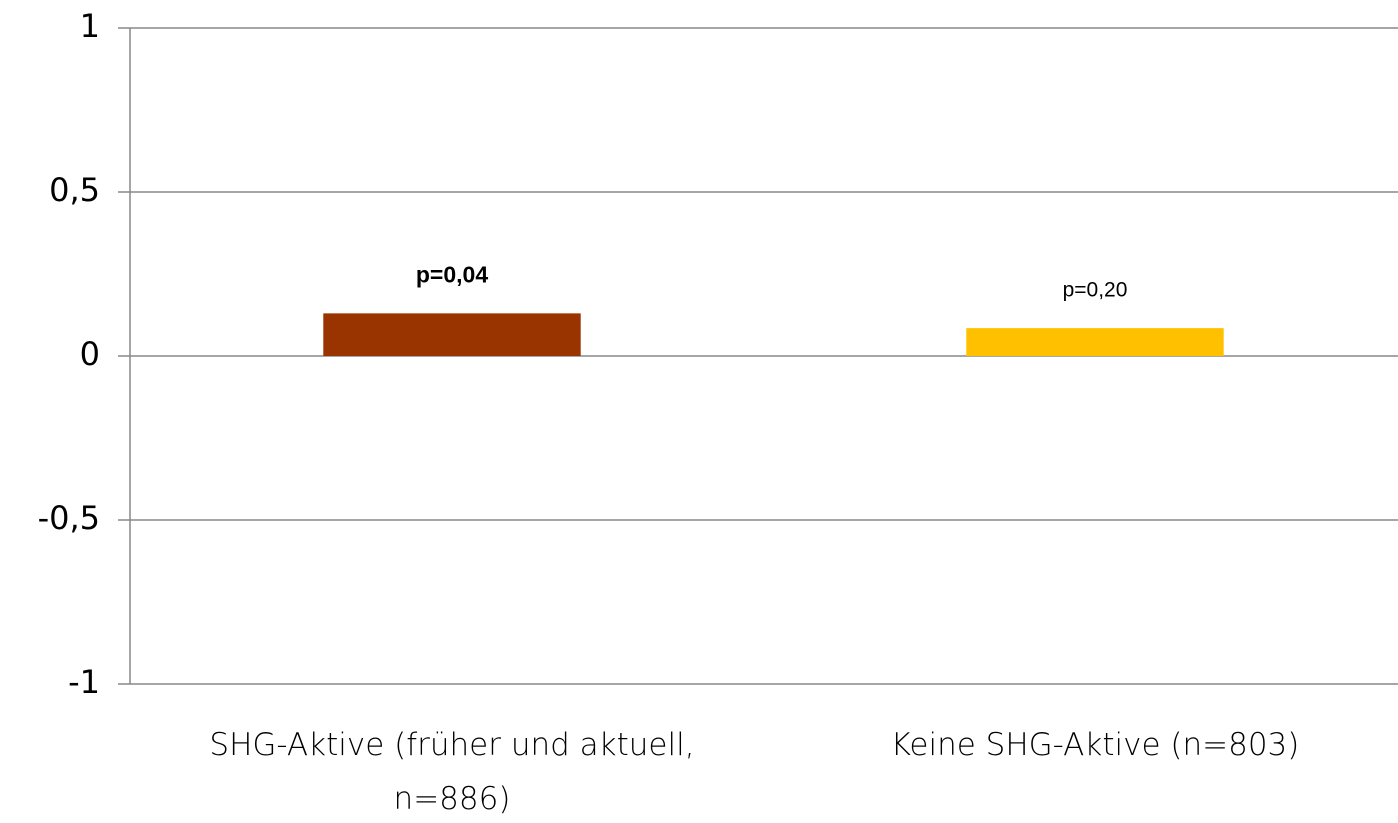 The image size is (1398, 823). What do you see at coordinates (90, 354) in the screenshot?
I see `y-tick-label: 0` at bounding box center [90, 354].